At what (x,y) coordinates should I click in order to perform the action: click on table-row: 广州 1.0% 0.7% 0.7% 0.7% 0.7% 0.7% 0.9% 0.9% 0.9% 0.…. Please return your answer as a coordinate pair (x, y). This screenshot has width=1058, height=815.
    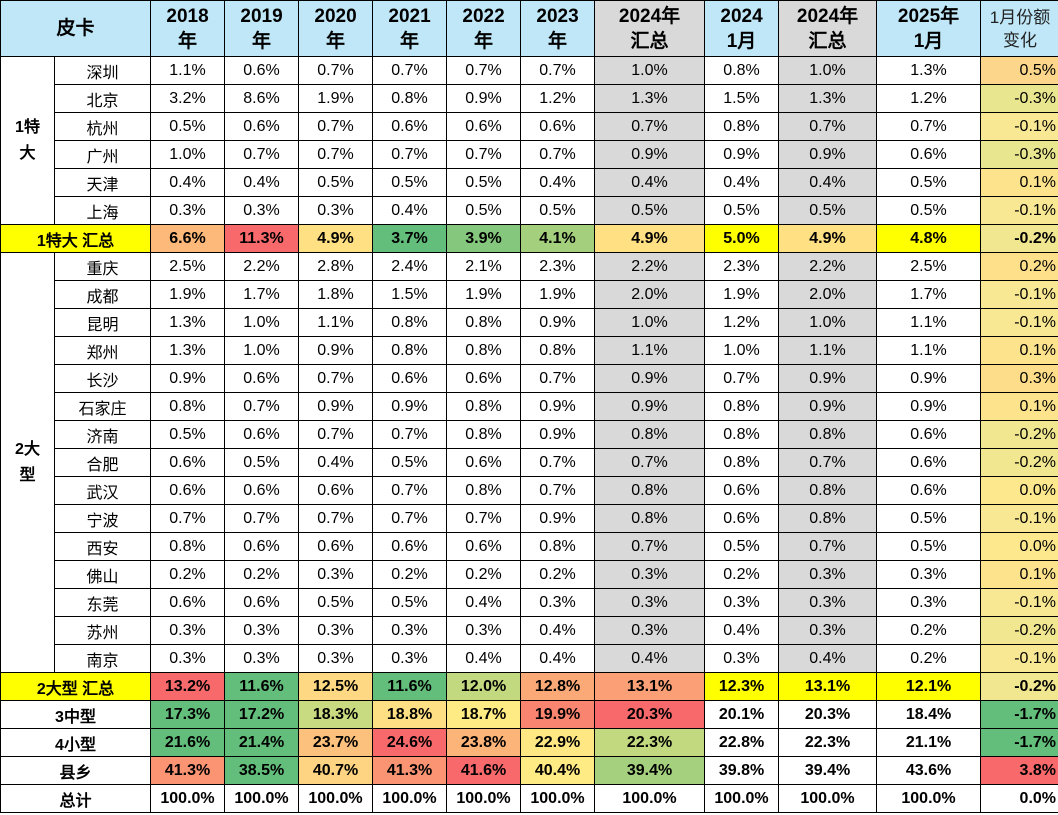
    Looking at the image, I should click on (529, 154).